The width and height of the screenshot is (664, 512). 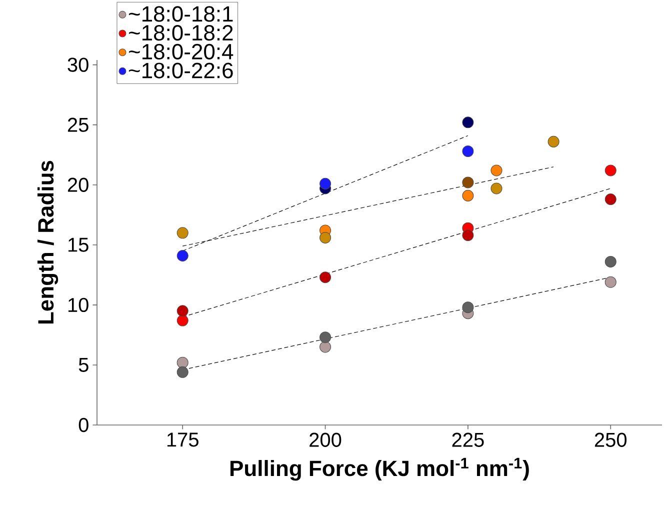 I want to click on y-tick-label: 15, so click(x=78, y=245).